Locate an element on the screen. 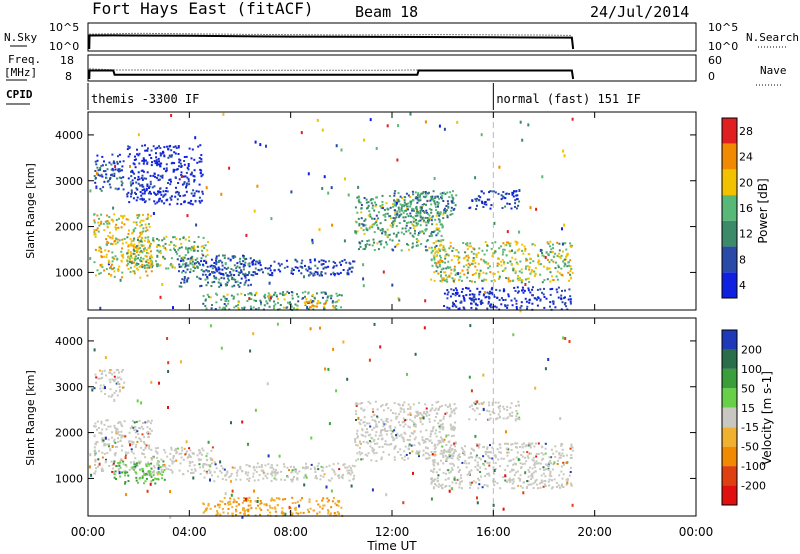 The height and width of the screenshot is (554, 800). colorbar-swatch is located at coordinates (729, 156).